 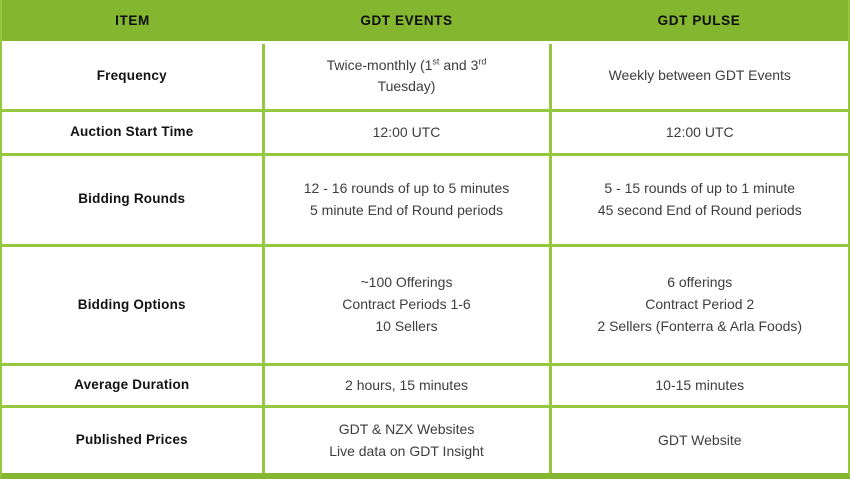 I want to click on ordinal-superscript: rd, so click(x=482, y=60).